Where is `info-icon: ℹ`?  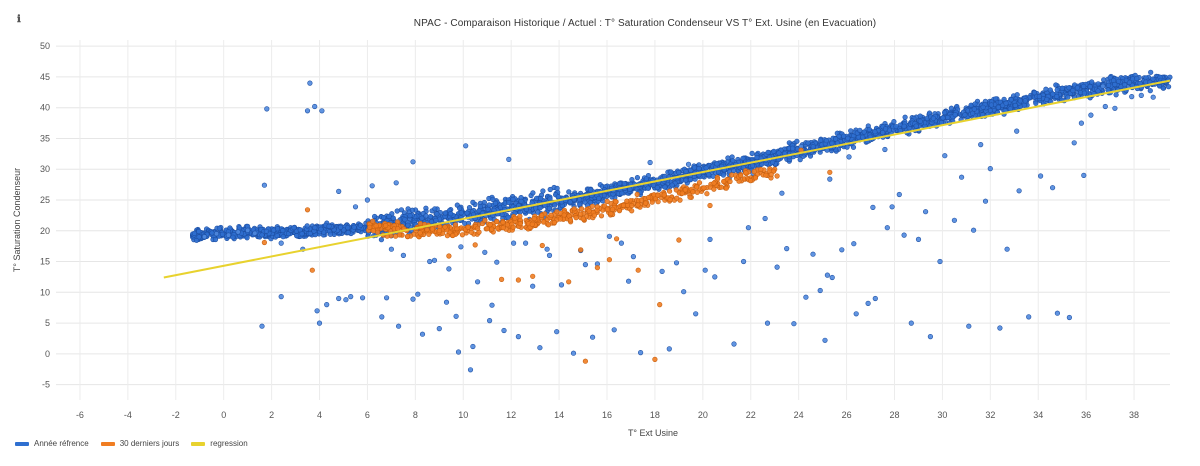
info-icon: ℹ is located at coordinates (19, 19).